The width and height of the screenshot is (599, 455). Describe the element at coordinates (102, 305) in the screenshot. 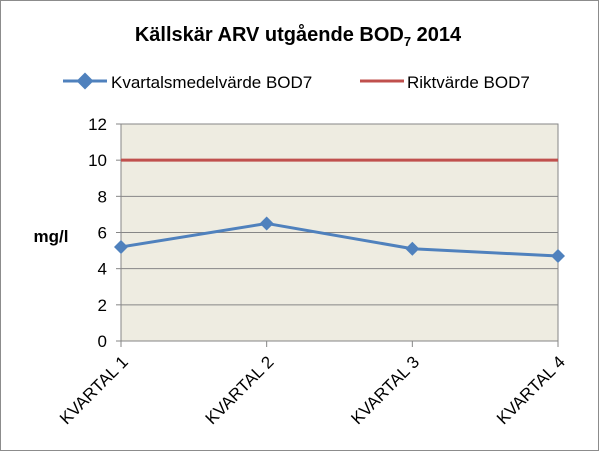

I see `y-tick-label: 2` at that location.